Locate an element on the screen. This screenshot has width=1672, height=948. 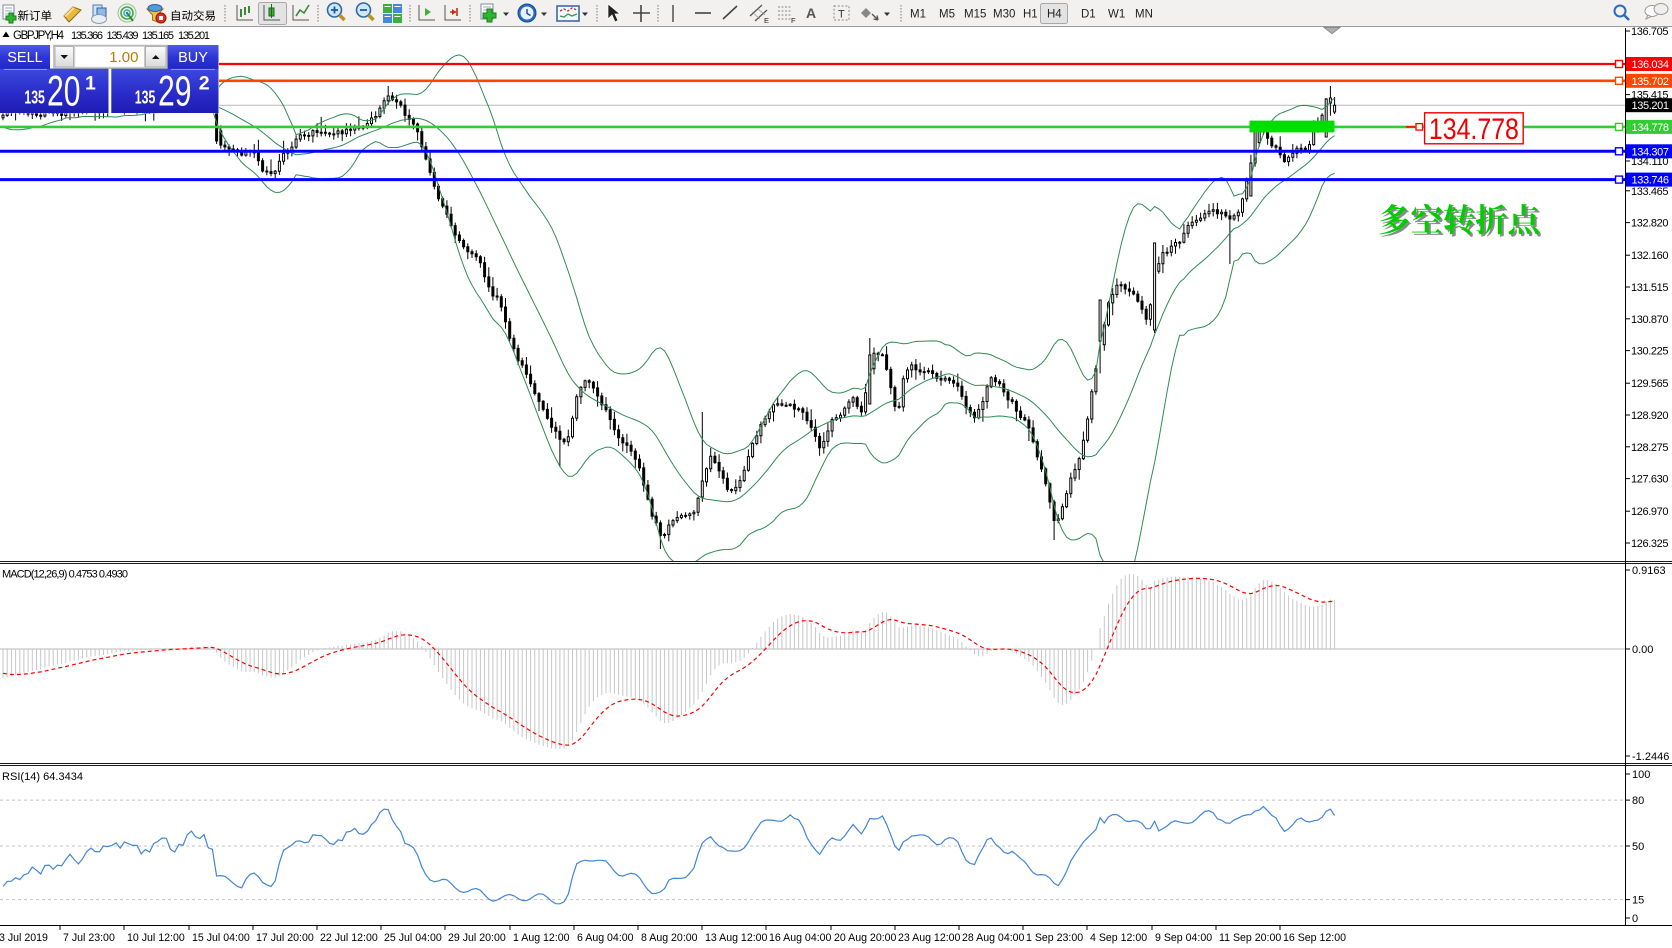
svg-text: 8 Aug 20:00 is located at coordinates (669, 938).